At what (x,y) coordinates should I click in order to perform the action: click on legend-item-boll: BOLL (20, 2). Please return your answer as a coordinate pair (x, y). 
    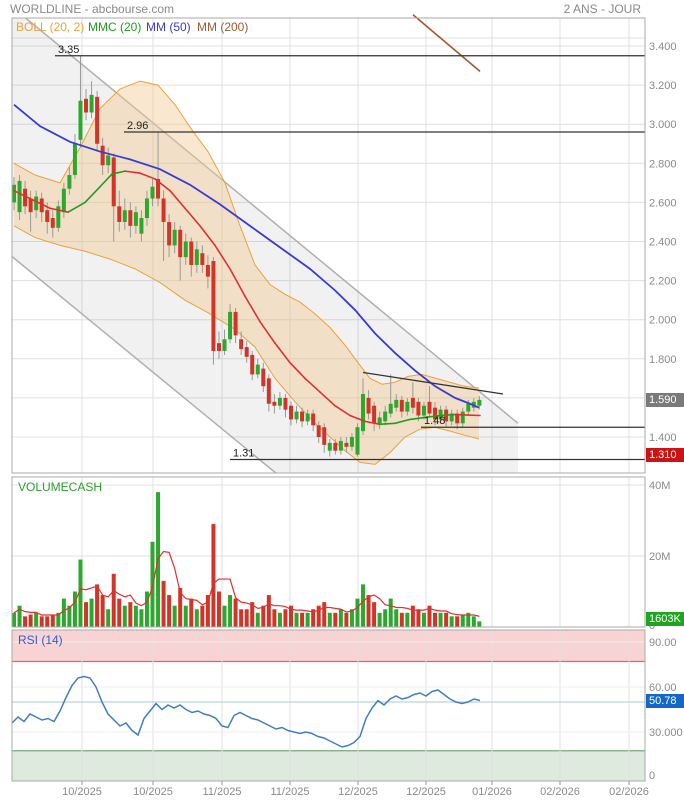
    Looking at the image, I should click on (50, 27).